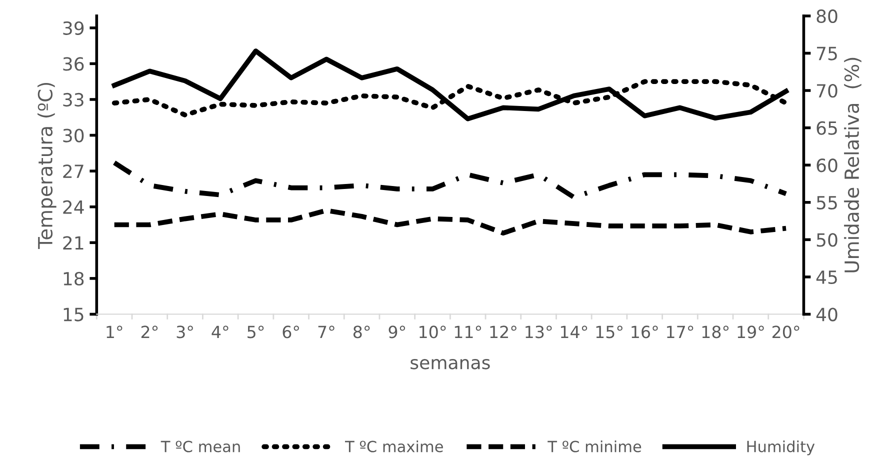 This screenshot has width=895, height=469. I want to click on x-tick-label: 16°, so click(645, 332).